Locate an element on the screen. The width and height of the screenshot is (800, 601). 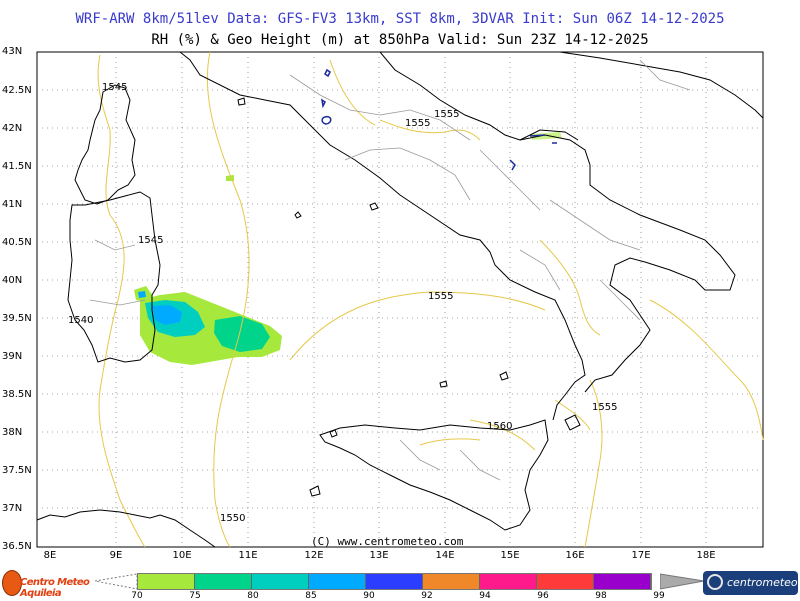
lat-label: 37.5N is located at coordinates (17, 470).